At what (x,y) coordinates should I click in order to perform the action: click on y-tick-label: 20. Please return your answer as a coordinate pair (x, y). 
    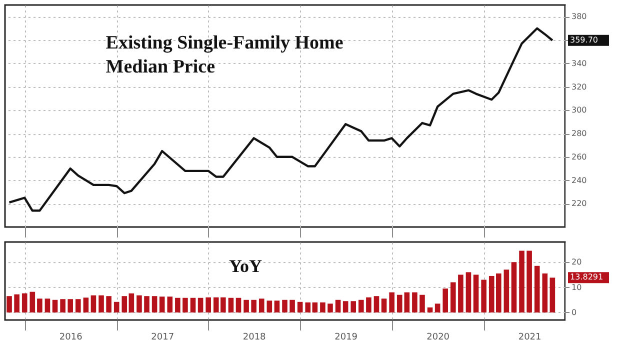
    Looking at the image, I should click on (577, 262).